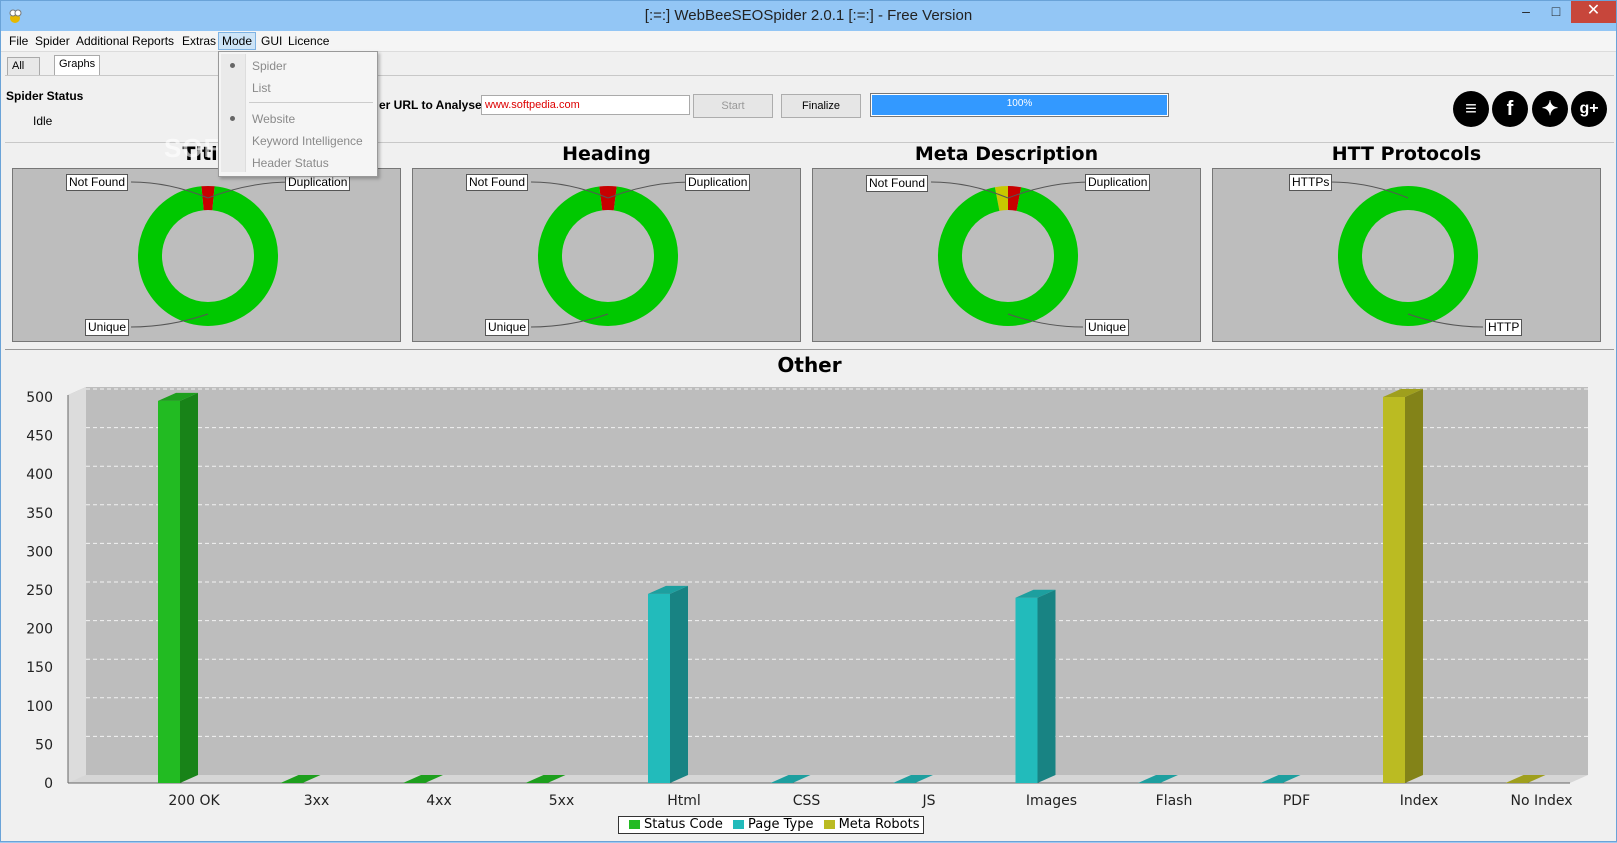  What do you see at coordinates (237, 41) in the screenshot?
I see `menu-mode: Mode` at bounding box center [237, 41].